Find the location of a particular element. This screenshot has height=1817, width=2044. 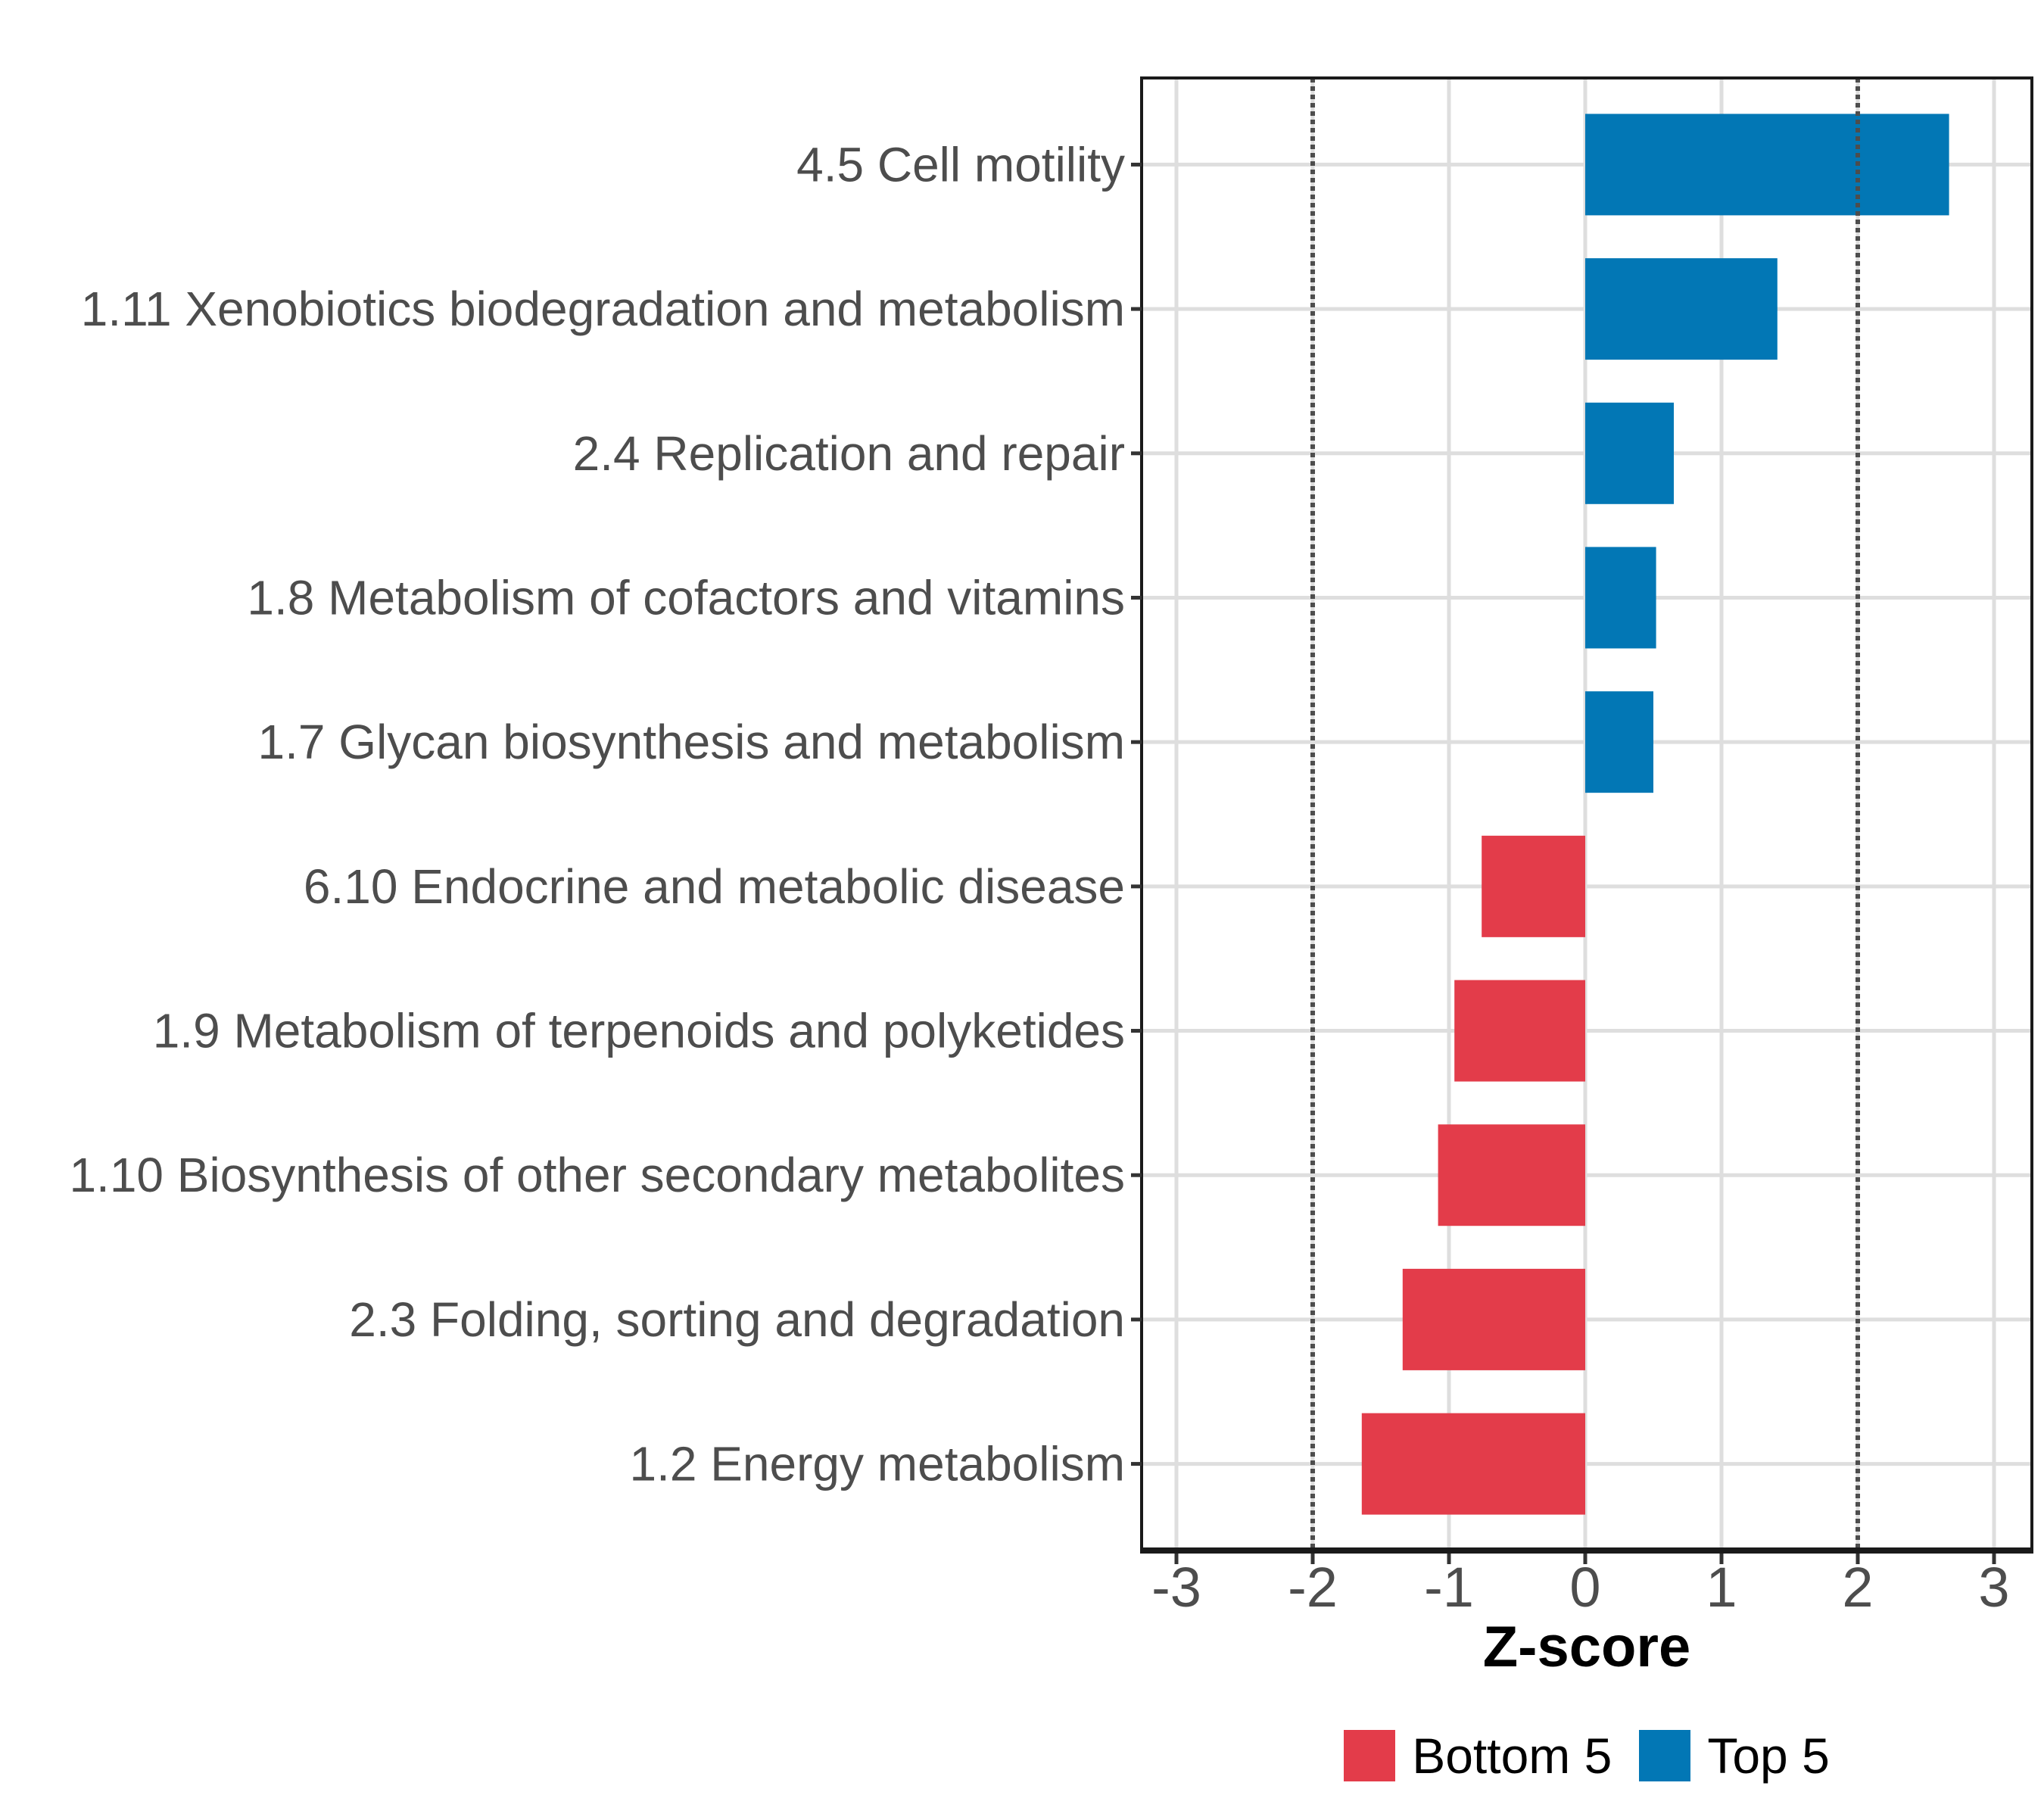

y-axis-label: 1.2 Energy metabolism is located at coordinates (877, 1464).